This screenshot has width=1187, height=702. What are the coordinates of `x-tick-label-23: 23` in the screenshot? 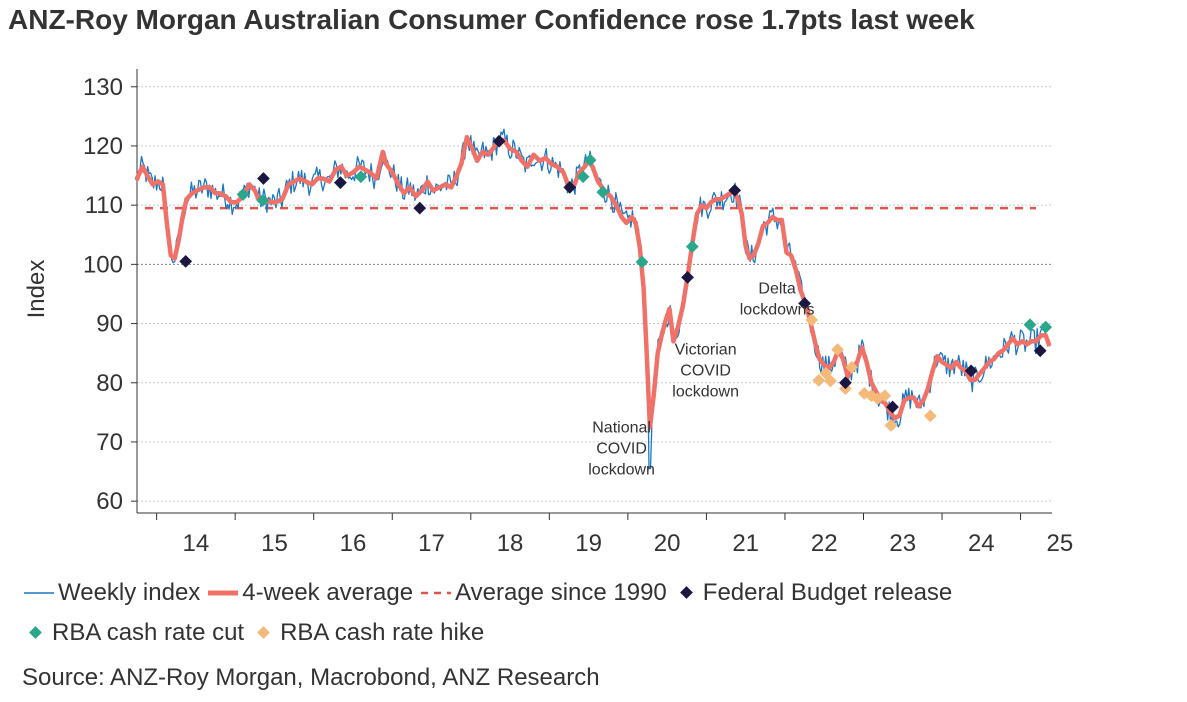 It's located at (902, 543).